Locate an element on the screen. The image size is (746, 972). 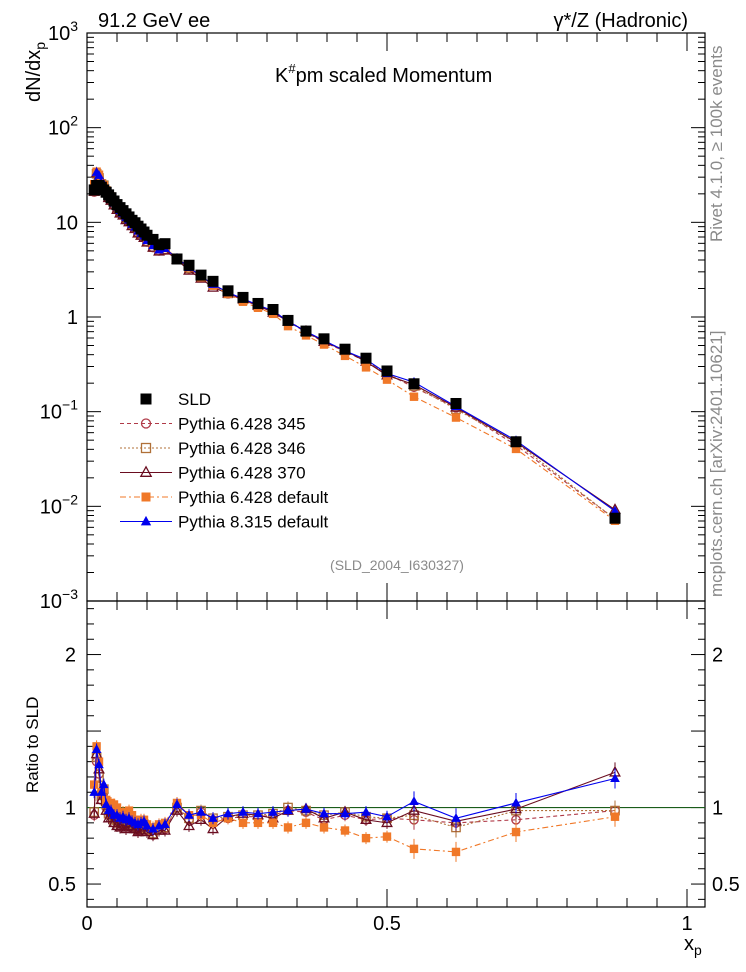
x-axis-label: xp is located at coordinates (693, 945).